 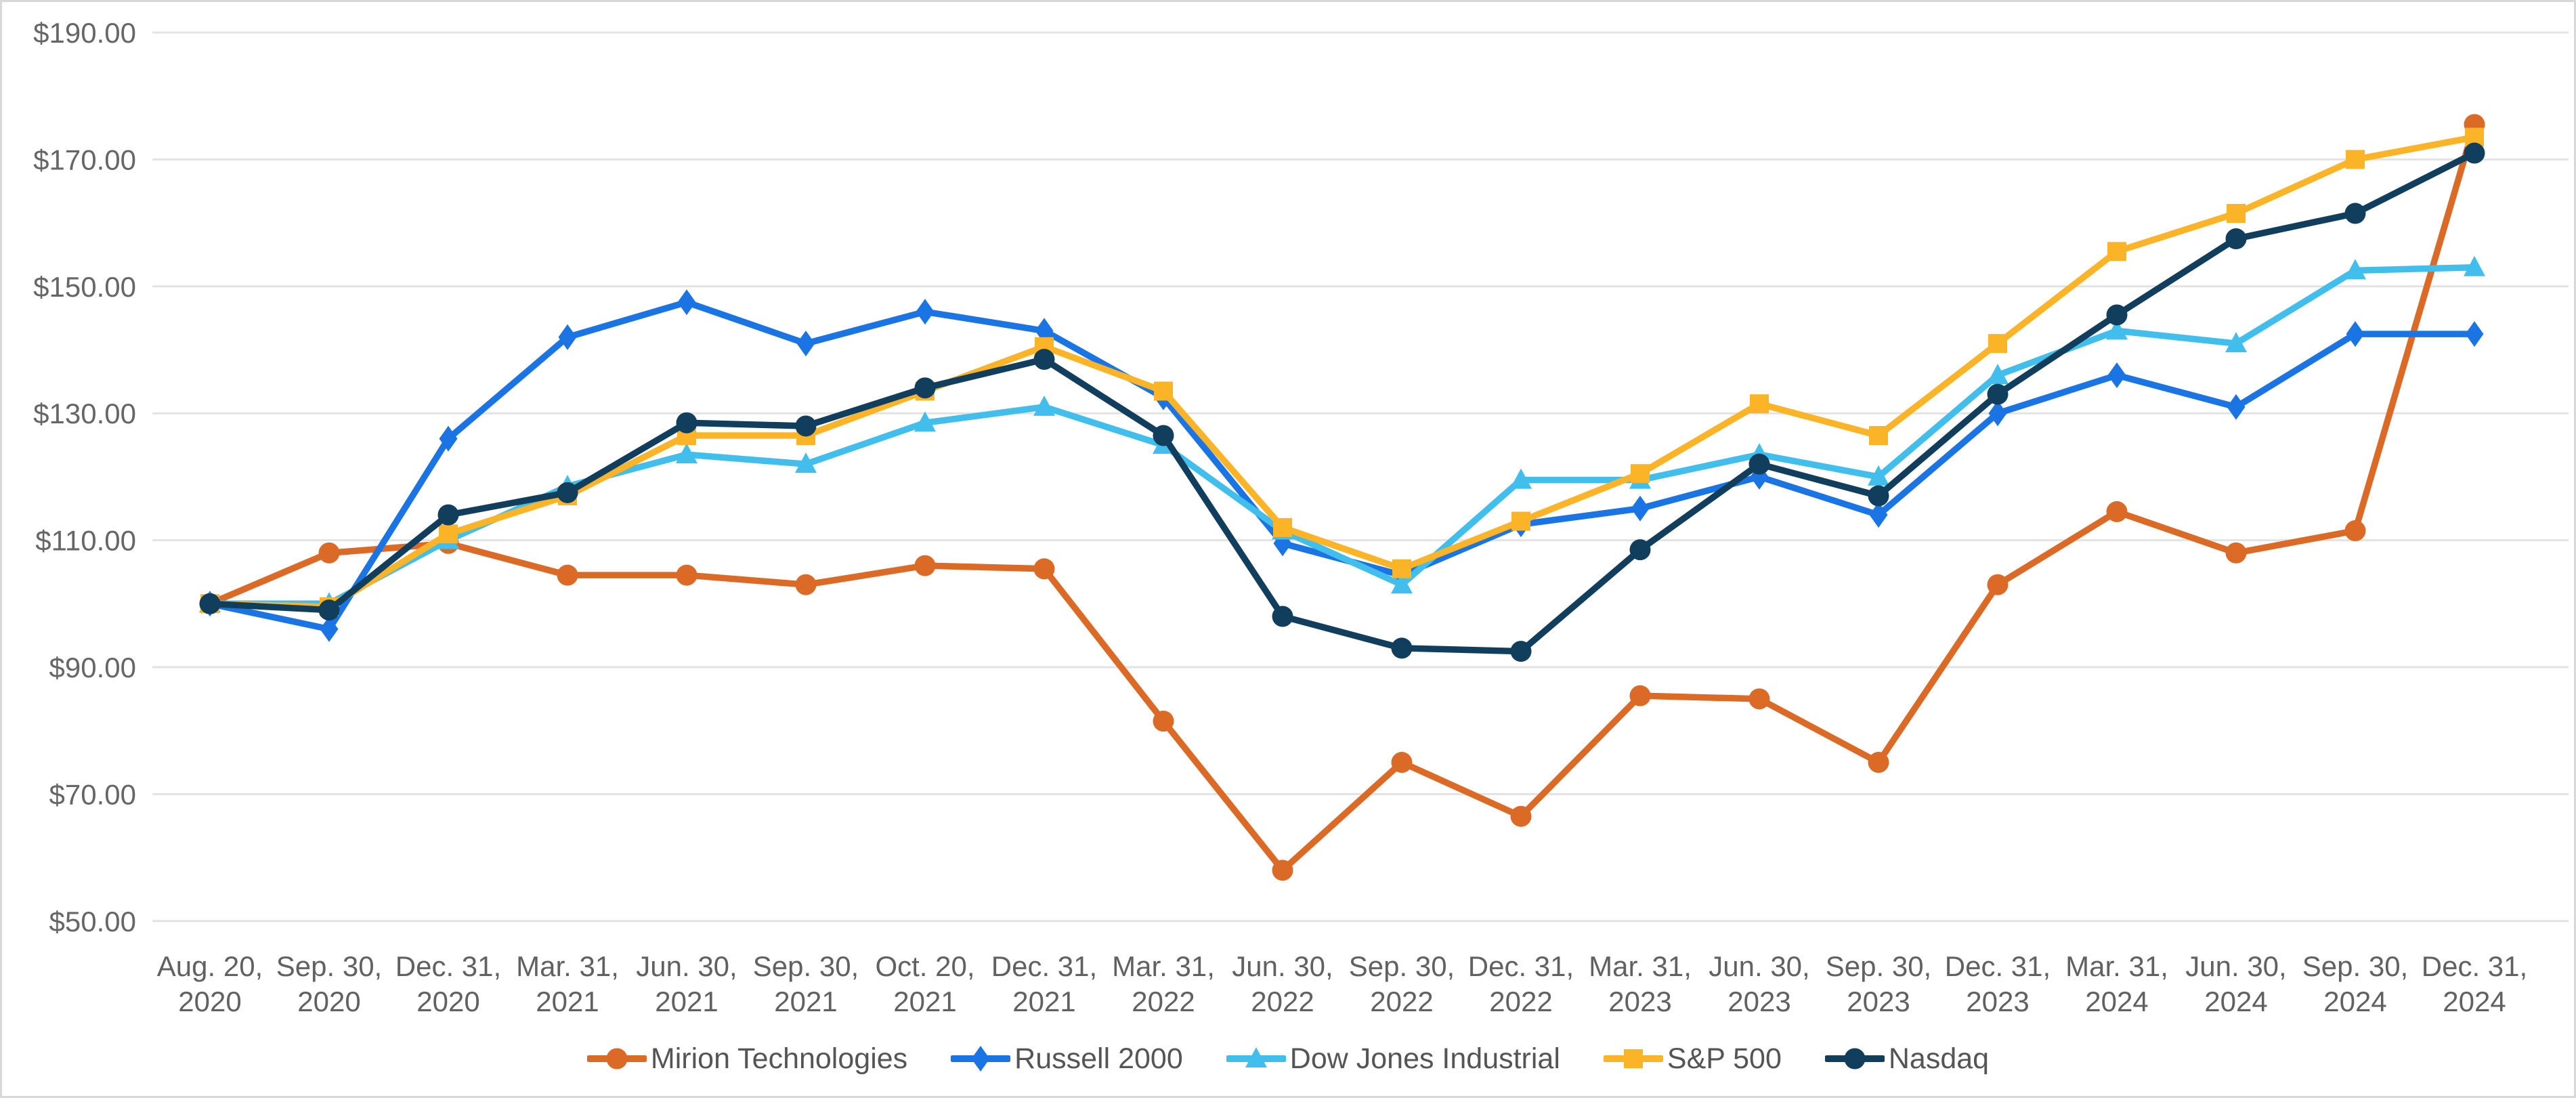 What do you see at coordinates (92, 921) in the screenshot?
I see `y-axis-tick-label: $50.00` at bounding box center [92, 921].